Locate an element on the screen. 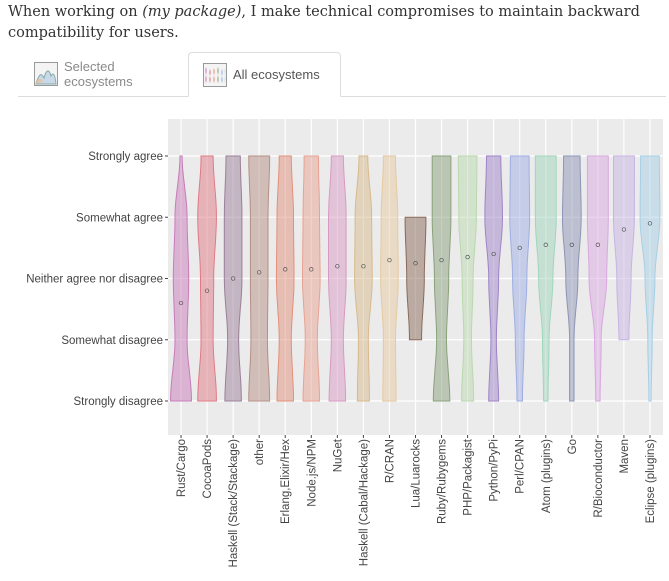 The height and width of the screenshot is (581, 669). x-tick-label: Maven is located at coordinates (625, 456).